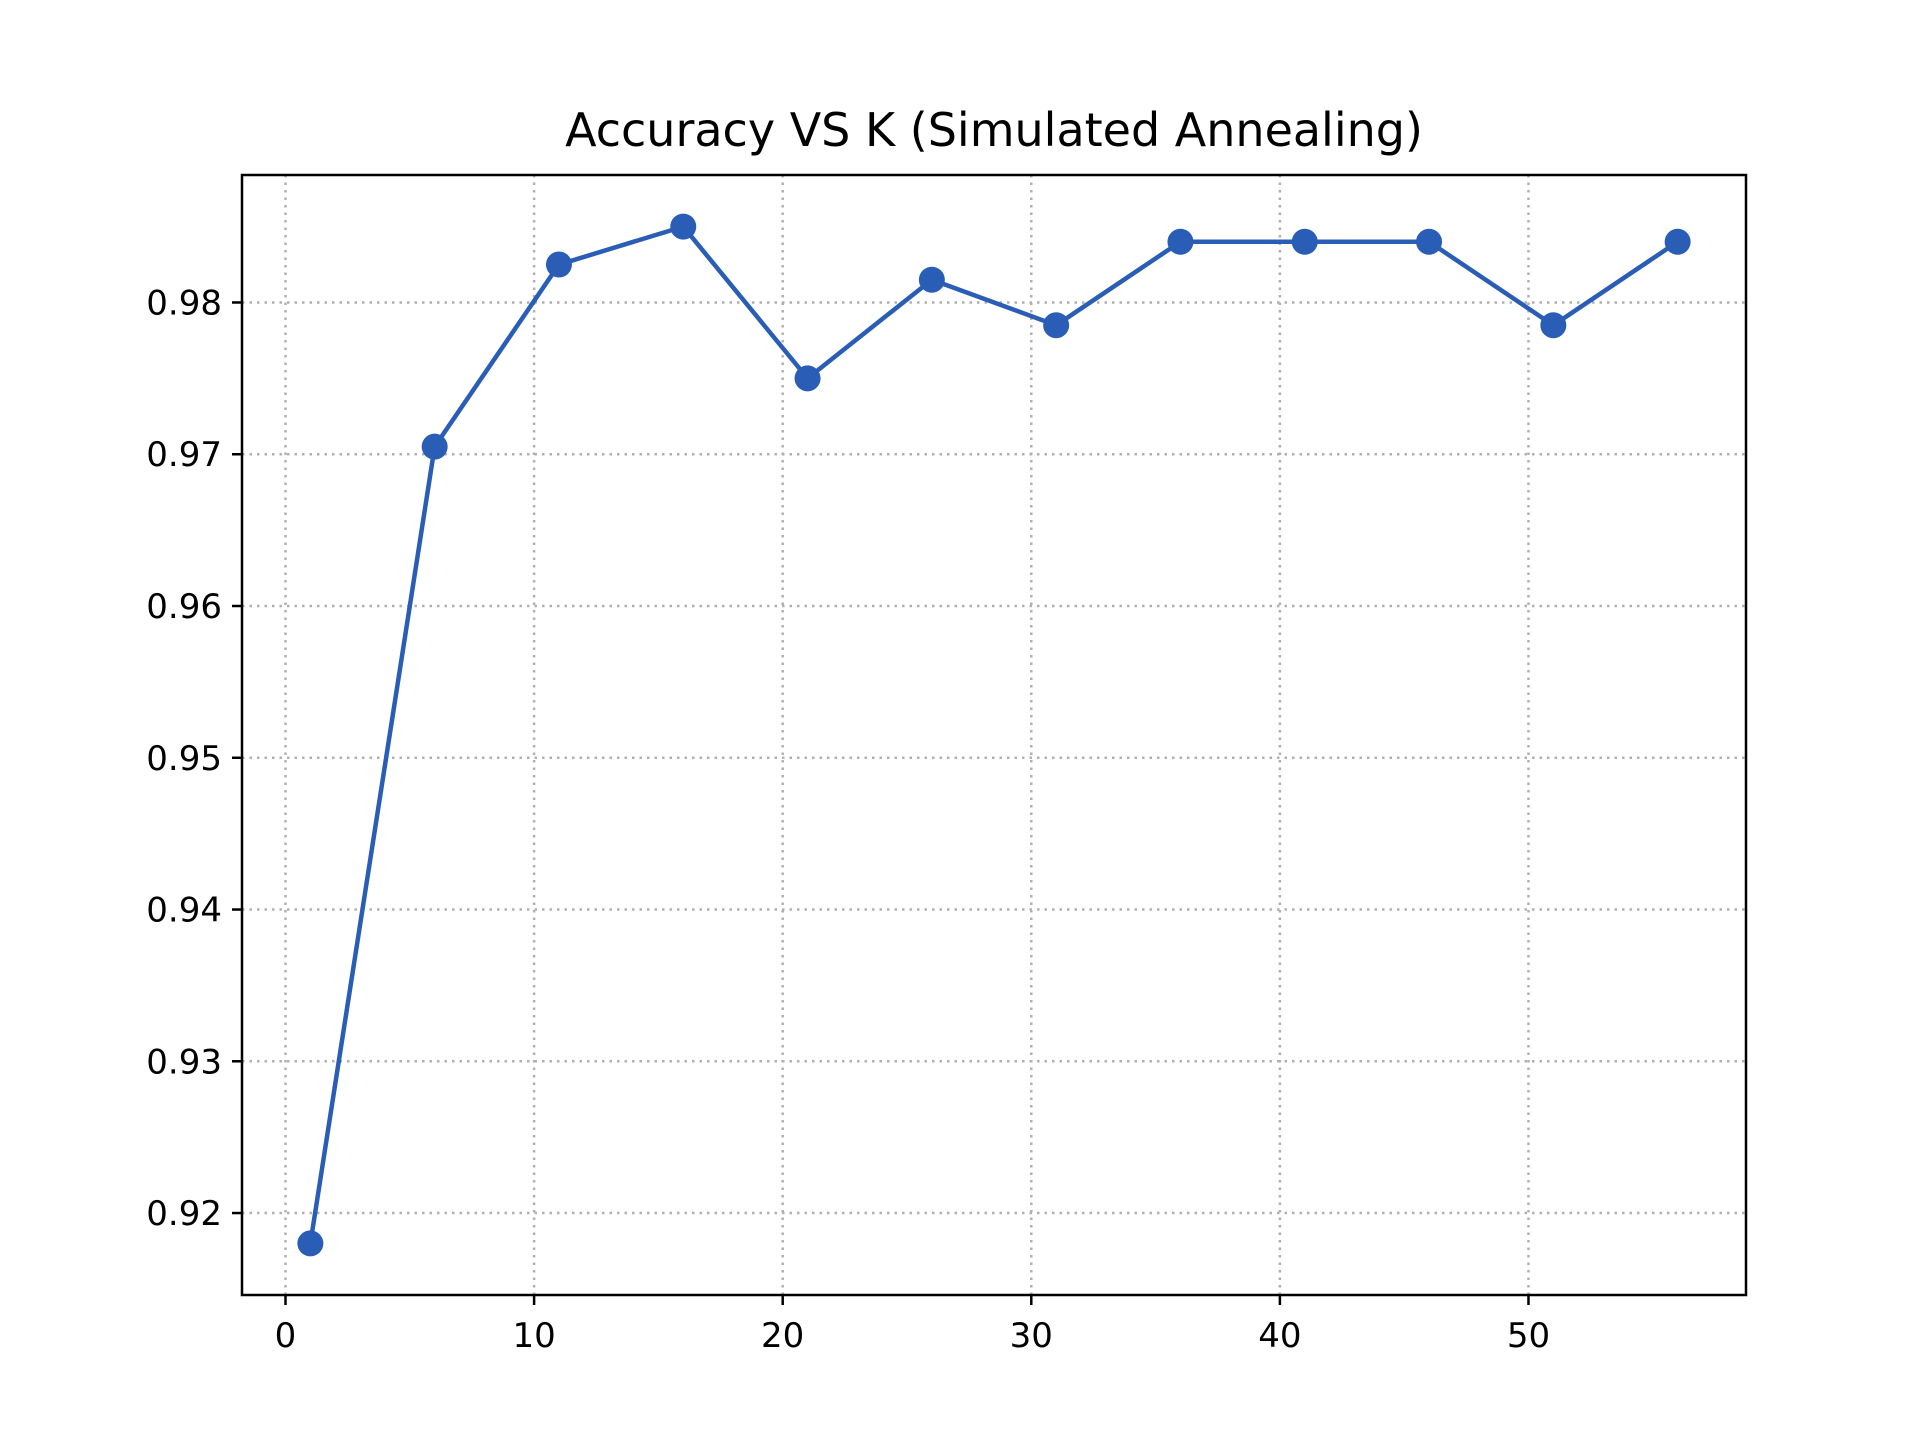  What do you see at coordinates (184, 1062) in the screenshot?
I see `y-tick-label: 0.93` at bounding box center [184, 1062].